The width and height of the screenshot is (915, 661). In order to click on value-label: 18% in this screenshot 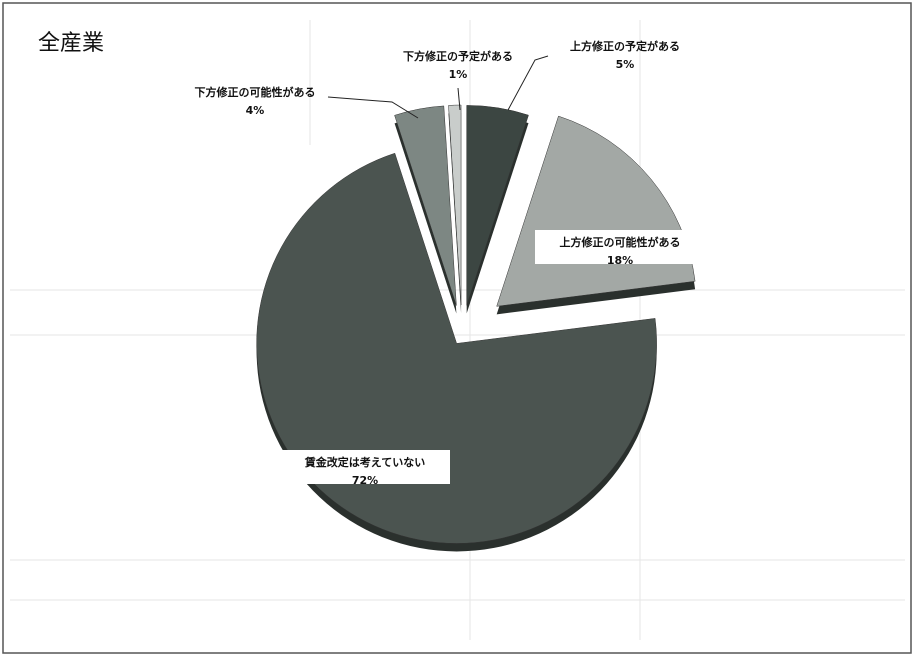, I will do `click(620, 260)`.